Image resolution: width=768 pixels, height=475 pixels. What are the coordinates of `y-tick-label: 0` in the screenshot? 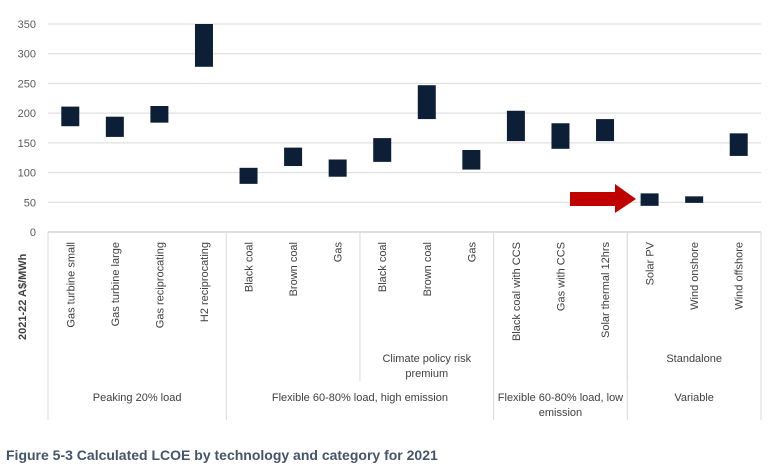 It's located at (33, 233).